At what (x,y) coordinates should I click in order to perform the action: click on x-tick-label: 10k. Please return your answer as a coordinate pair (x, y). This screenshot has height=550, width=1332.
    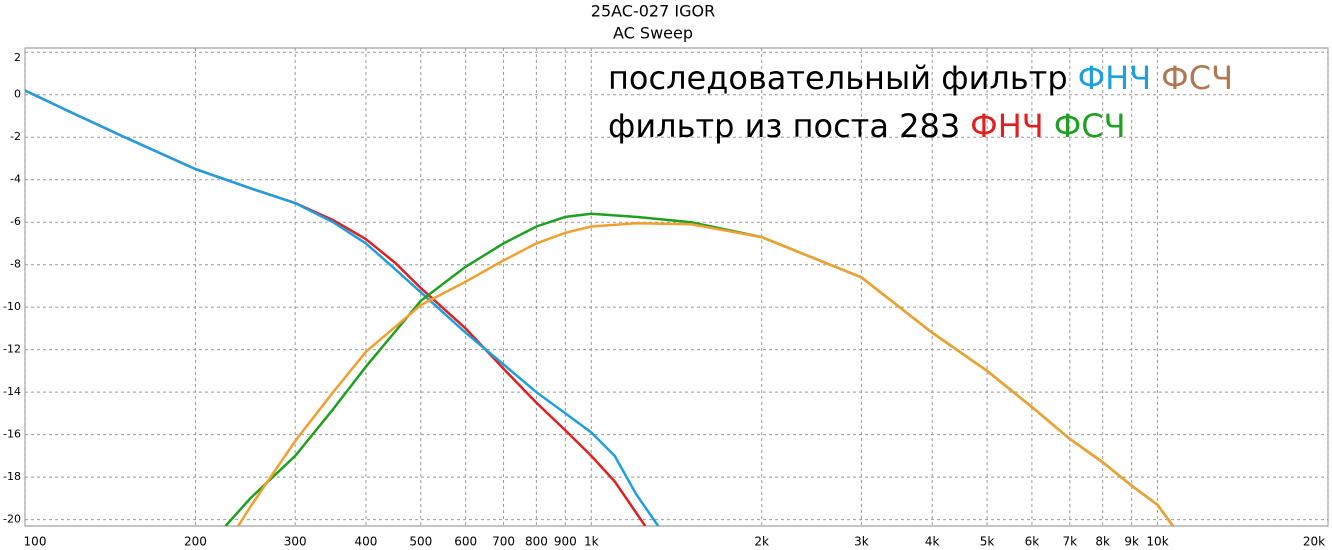
    Looking at the image, I should click on (1157, 542).